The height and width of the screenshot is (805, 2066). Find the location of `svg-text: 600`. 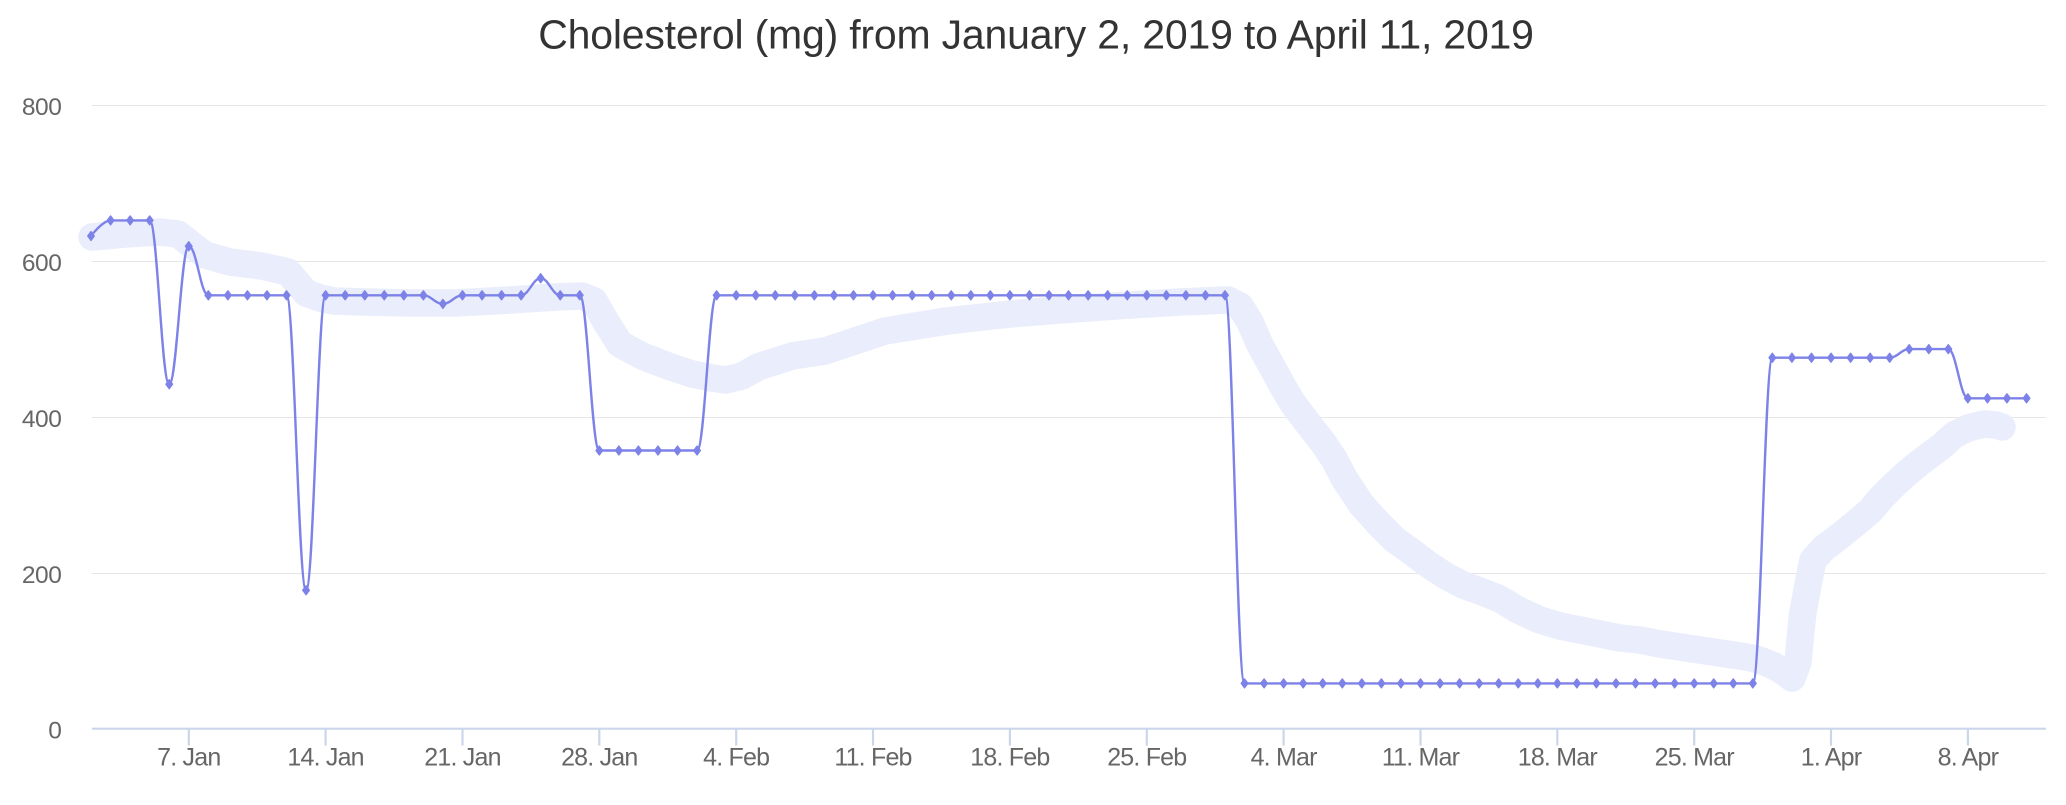

svg-text: 600 is located at coordinates (42, 263).